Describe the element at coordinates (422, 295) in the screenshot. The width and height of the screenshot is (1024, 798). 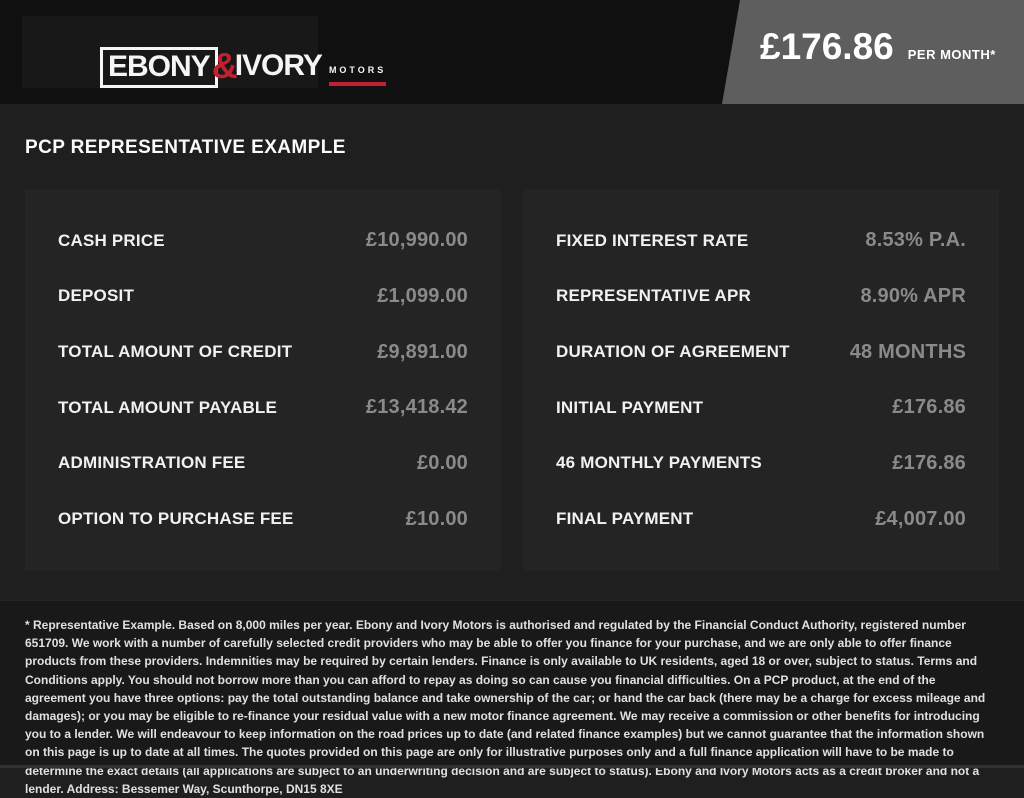
I see `finance-row-value: £1,099.00` at that location.